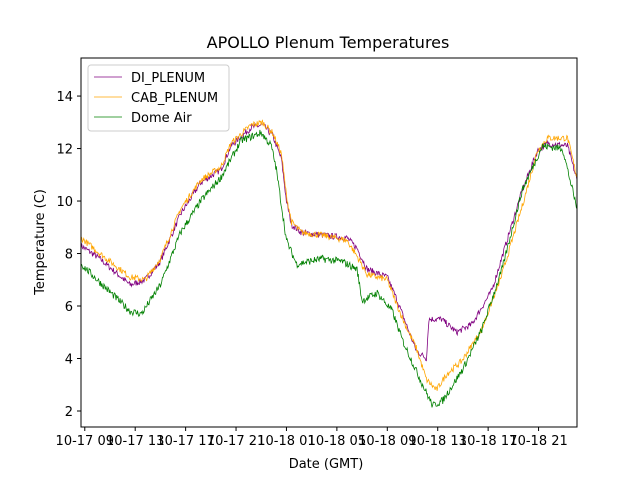  Describe the element at coordinates (538, 441) in the screenshot. I see `x-tick-label: 10-18 21` at that location.